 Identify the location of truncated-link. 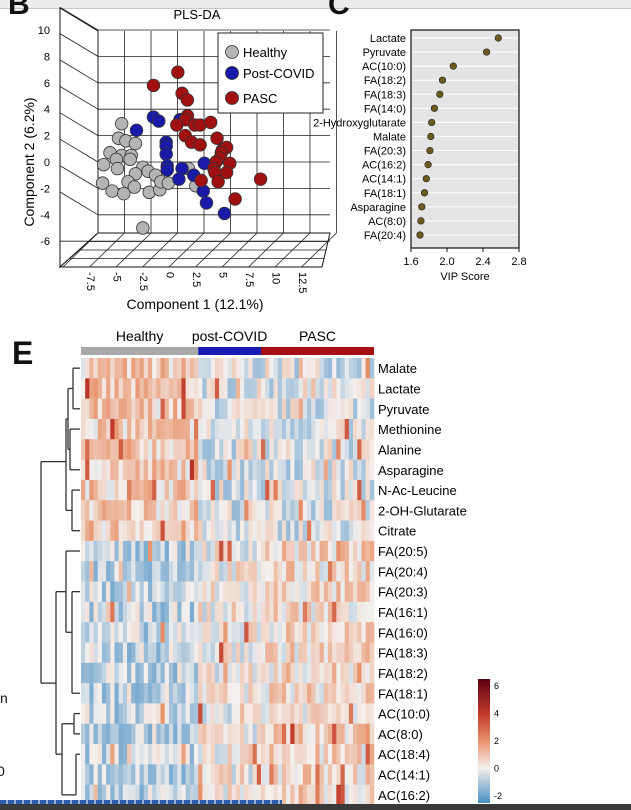
(141, 802).